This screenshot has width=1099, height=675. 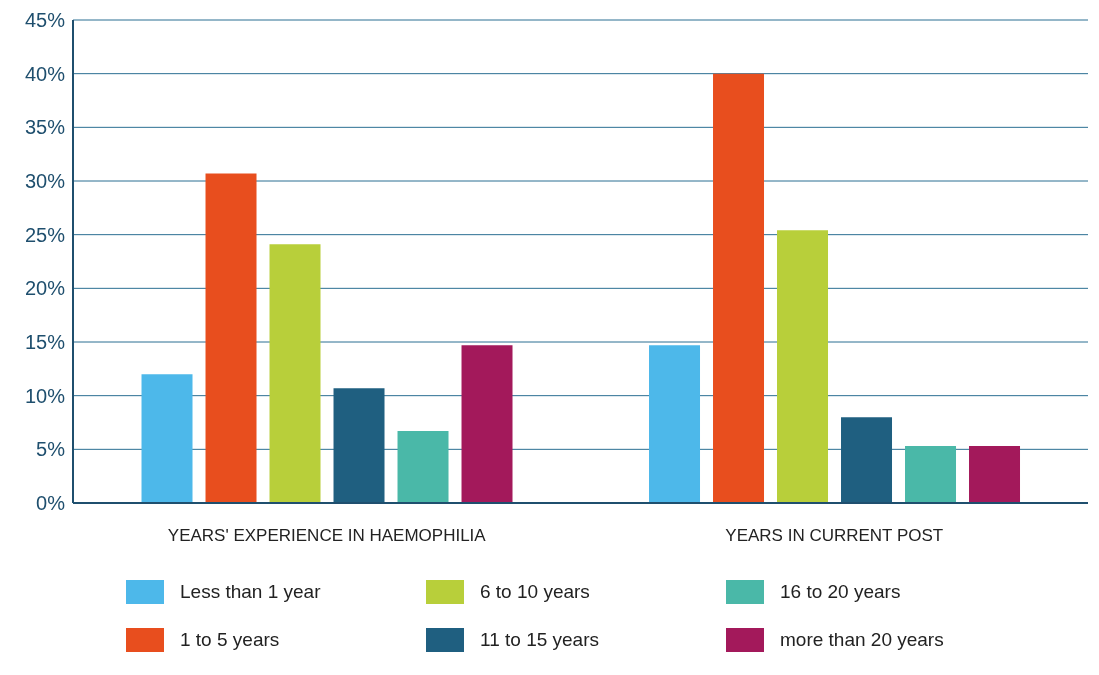 What do you see at coordinates (45, 234) in the screenshot?
I see `y-tick-label: 25%` at bounding box center [45, 234].